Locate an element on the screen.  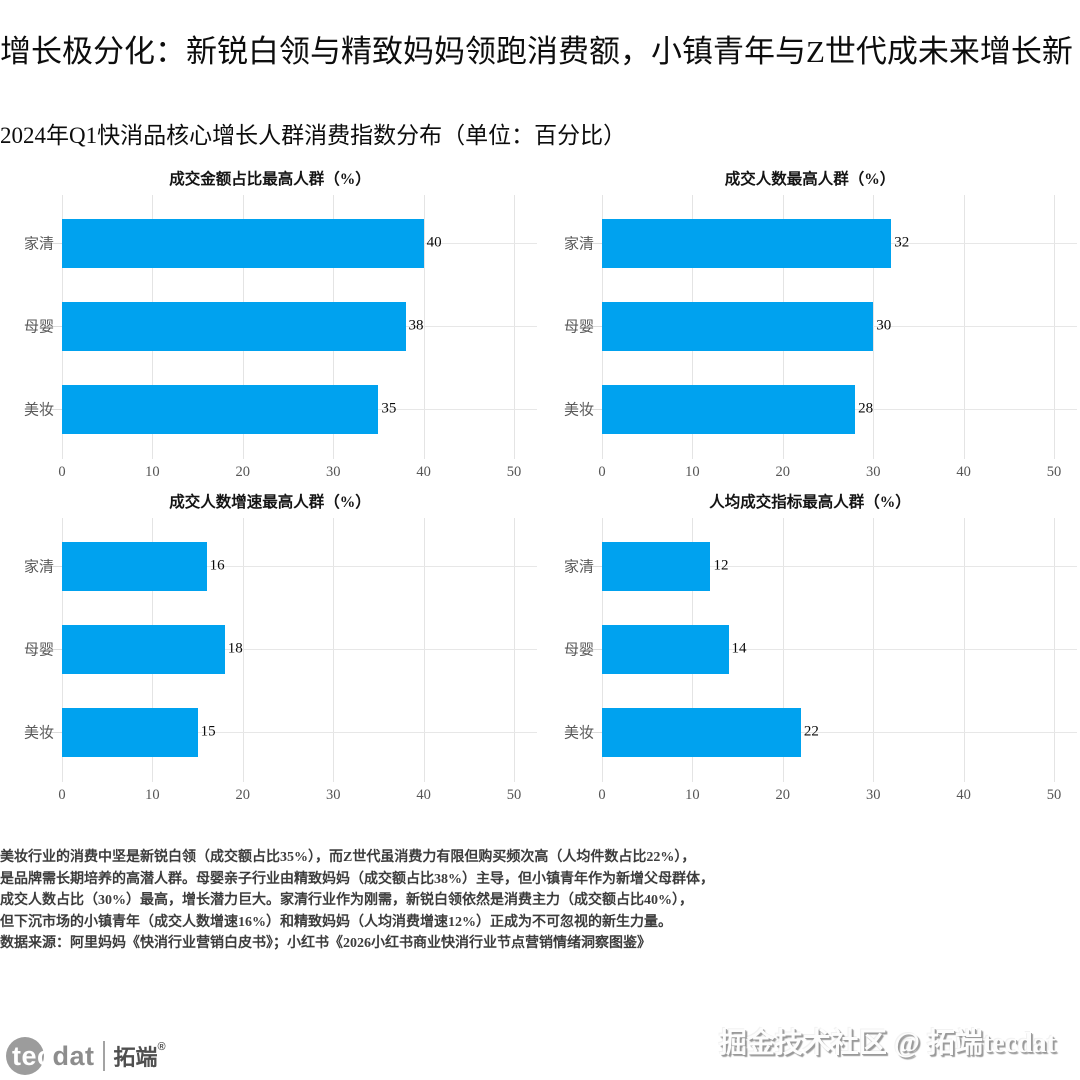
bar-value-label: 12 is located at coordinates (721, 565).